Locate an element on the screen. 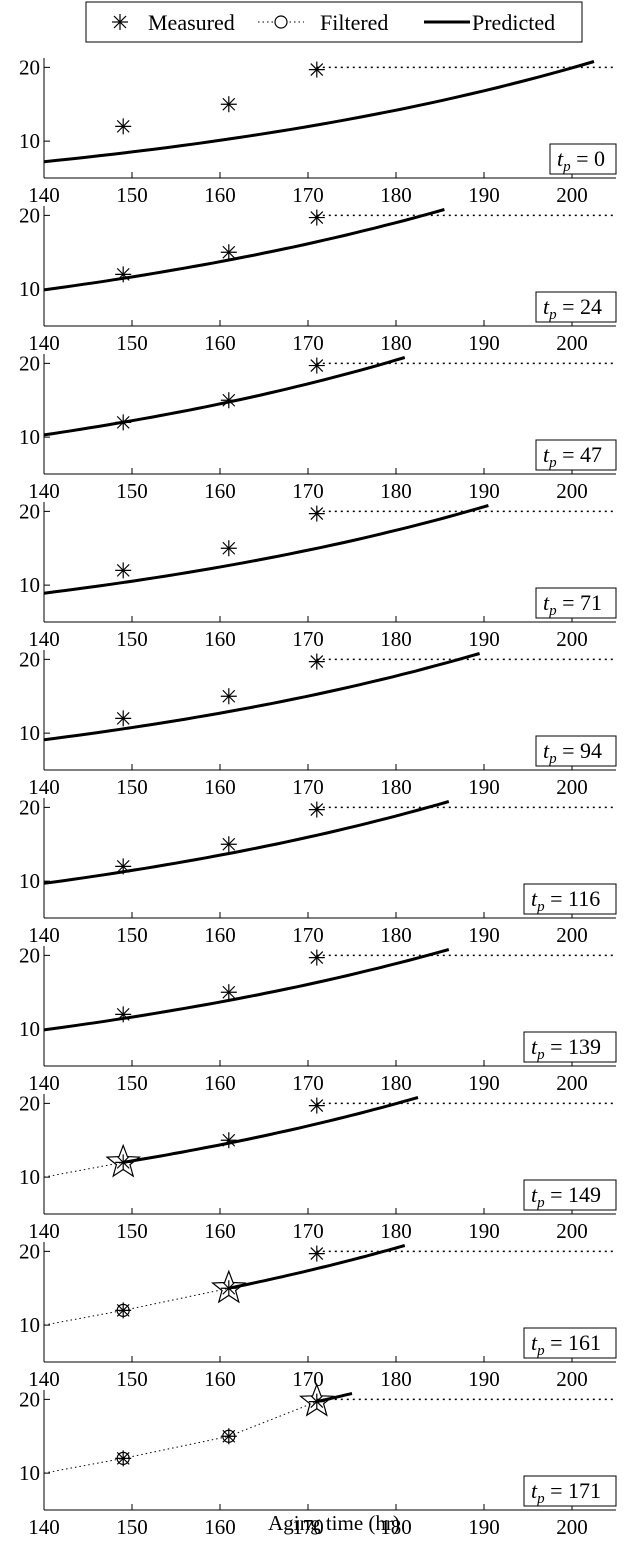  x-axis-label: Aging time (hr) is located at coordinates (334, 1523).